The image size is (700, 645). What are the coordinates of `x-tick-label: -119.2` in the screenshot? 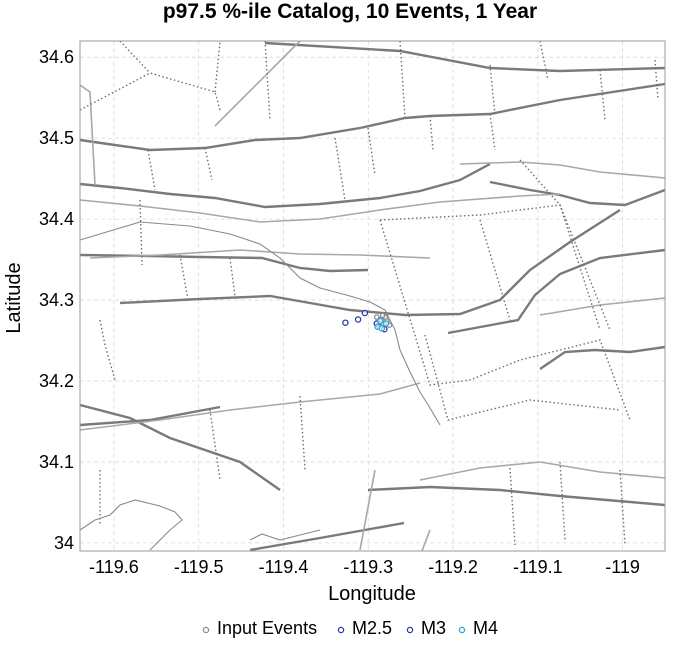 It's located at (453, 567).